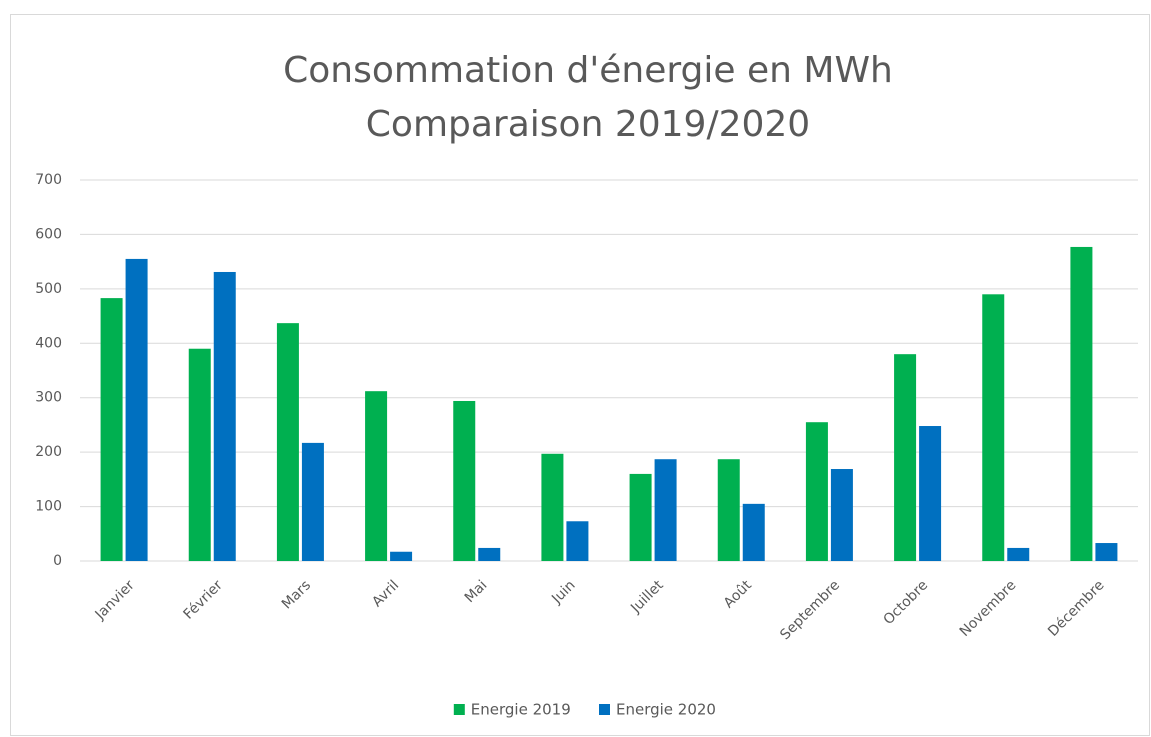 This screenshot has height=737, width=1151. Describe the element at coordinates (57, 561) in the screenshot. I see `y-tick-label: 0` at that location.